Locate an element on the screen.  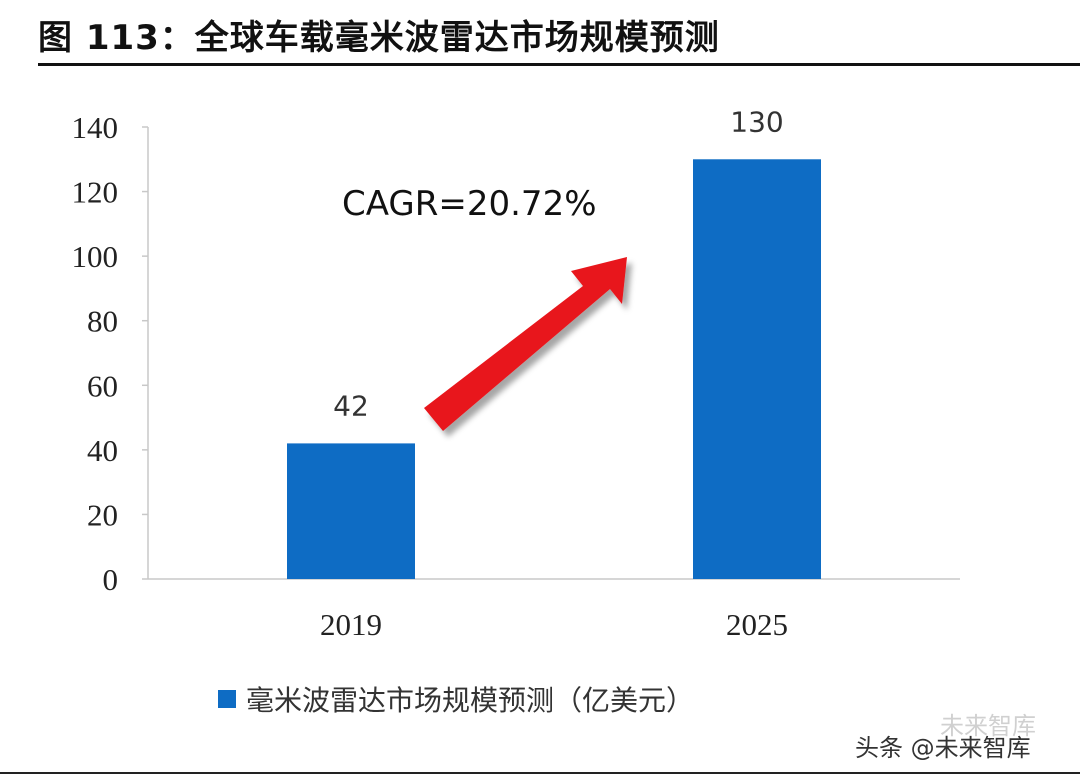
y-tick-label: 0 is located at coordinates (111, 579).